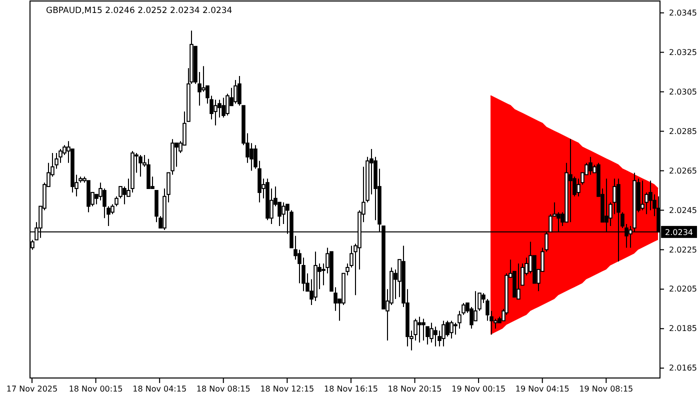 The height and width of the screenshot is (400, 700). Describe the element at coordinates (287, 389) in the screenshot. I see `x-tick-label: 18 Nov 12:15` at that location.